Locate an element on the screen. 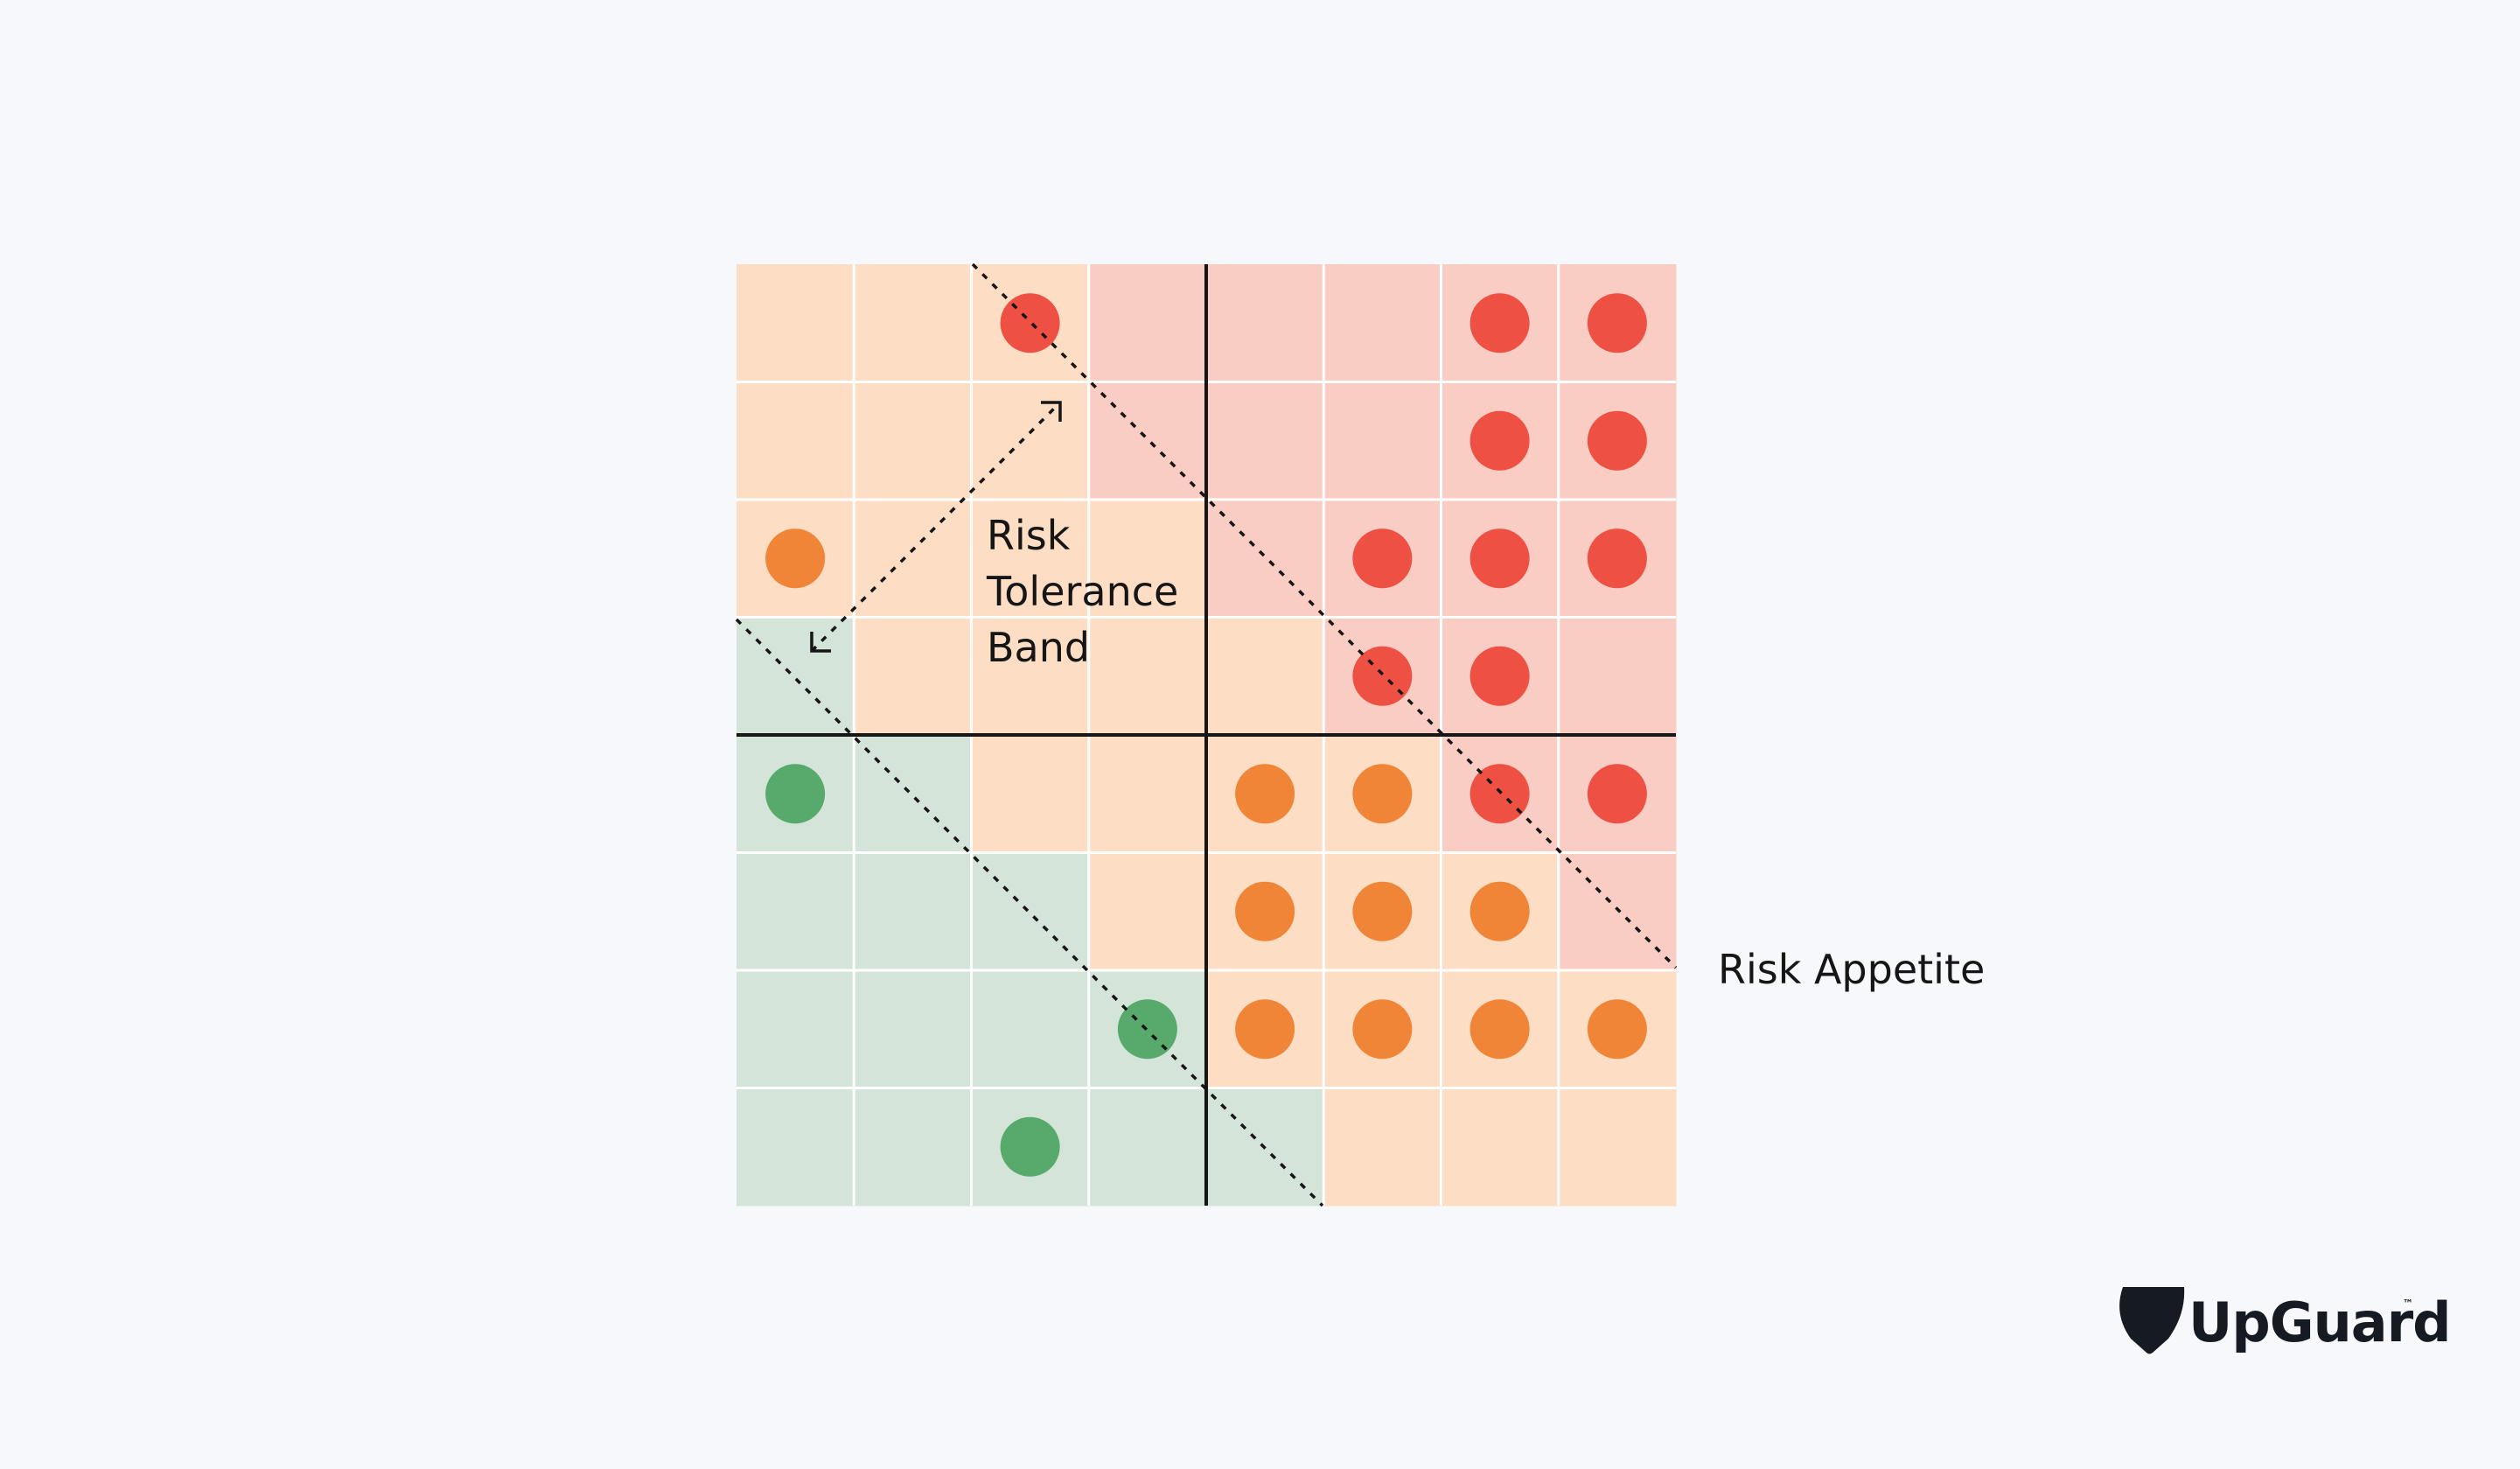 The width and height of the screenshot is (2520, 1469). tolerance-band-label: Risk Tolerance Band is located at coordinates (1088, 591).